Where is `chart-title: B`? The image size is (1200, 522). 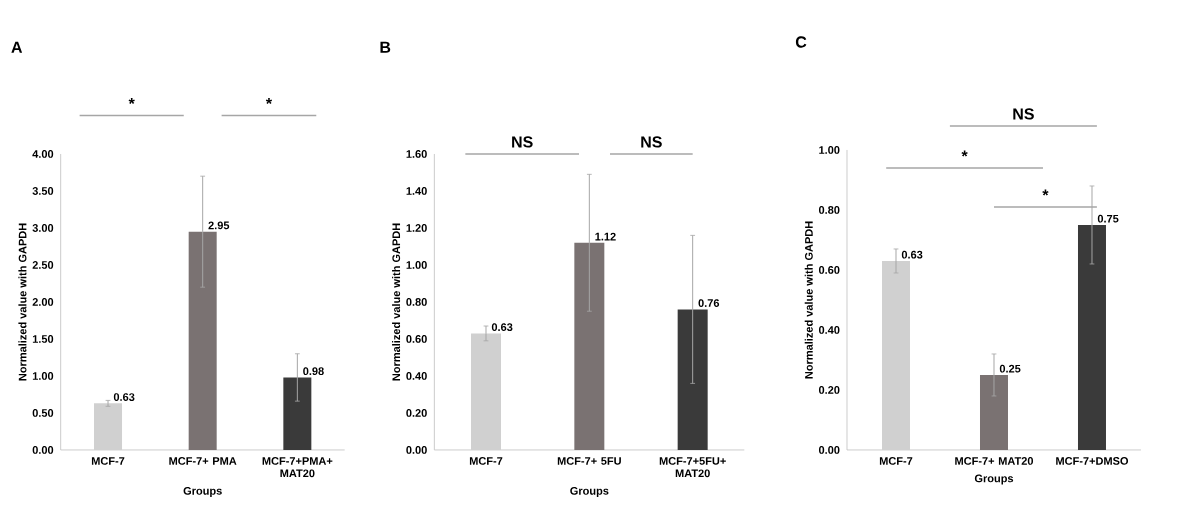
chart-title: B is located at coordinates (385, 47).